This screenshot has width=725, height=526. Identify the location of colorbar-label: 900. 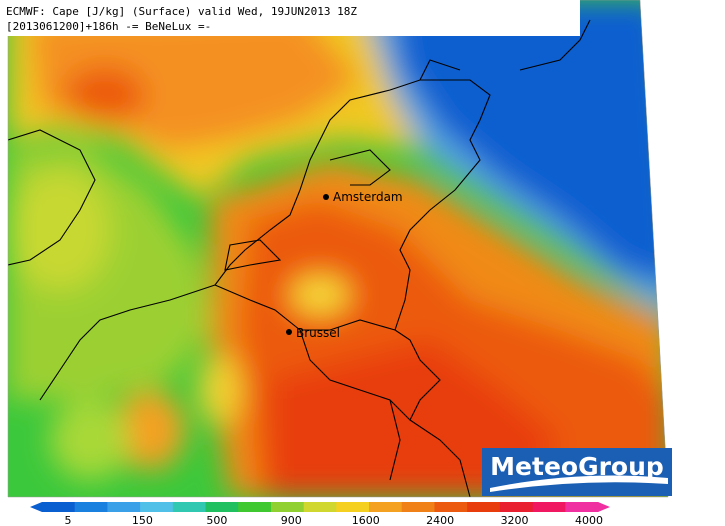
(291, 520).